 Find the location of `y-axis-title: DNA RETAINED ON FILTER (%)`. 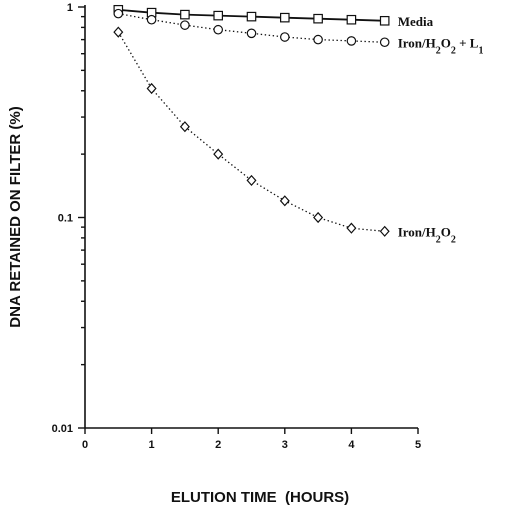

y-axis-title: DNA RETAINED ON FILTER (%) is located at coordinates (15, 216).